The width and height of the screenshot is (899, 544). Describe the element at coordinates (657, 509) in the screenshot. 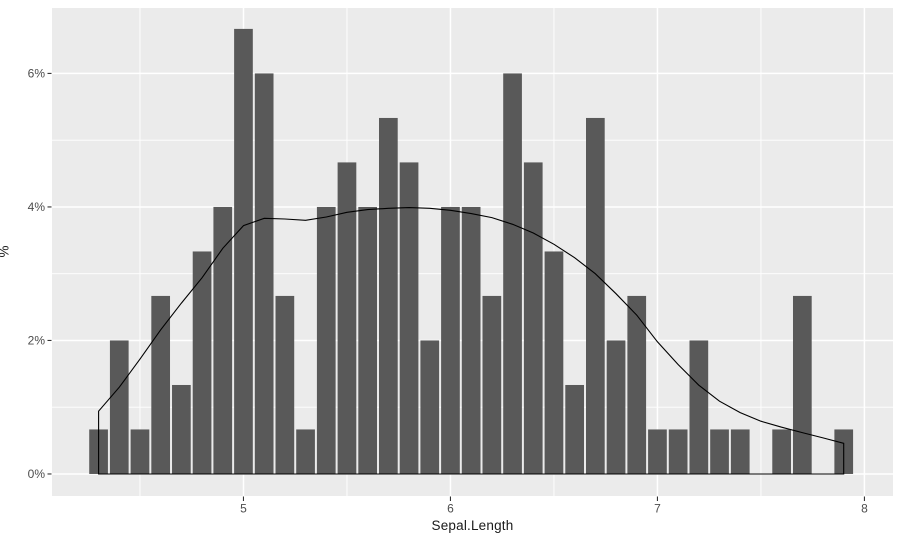

I see `x-tick-label: 7` at that location.